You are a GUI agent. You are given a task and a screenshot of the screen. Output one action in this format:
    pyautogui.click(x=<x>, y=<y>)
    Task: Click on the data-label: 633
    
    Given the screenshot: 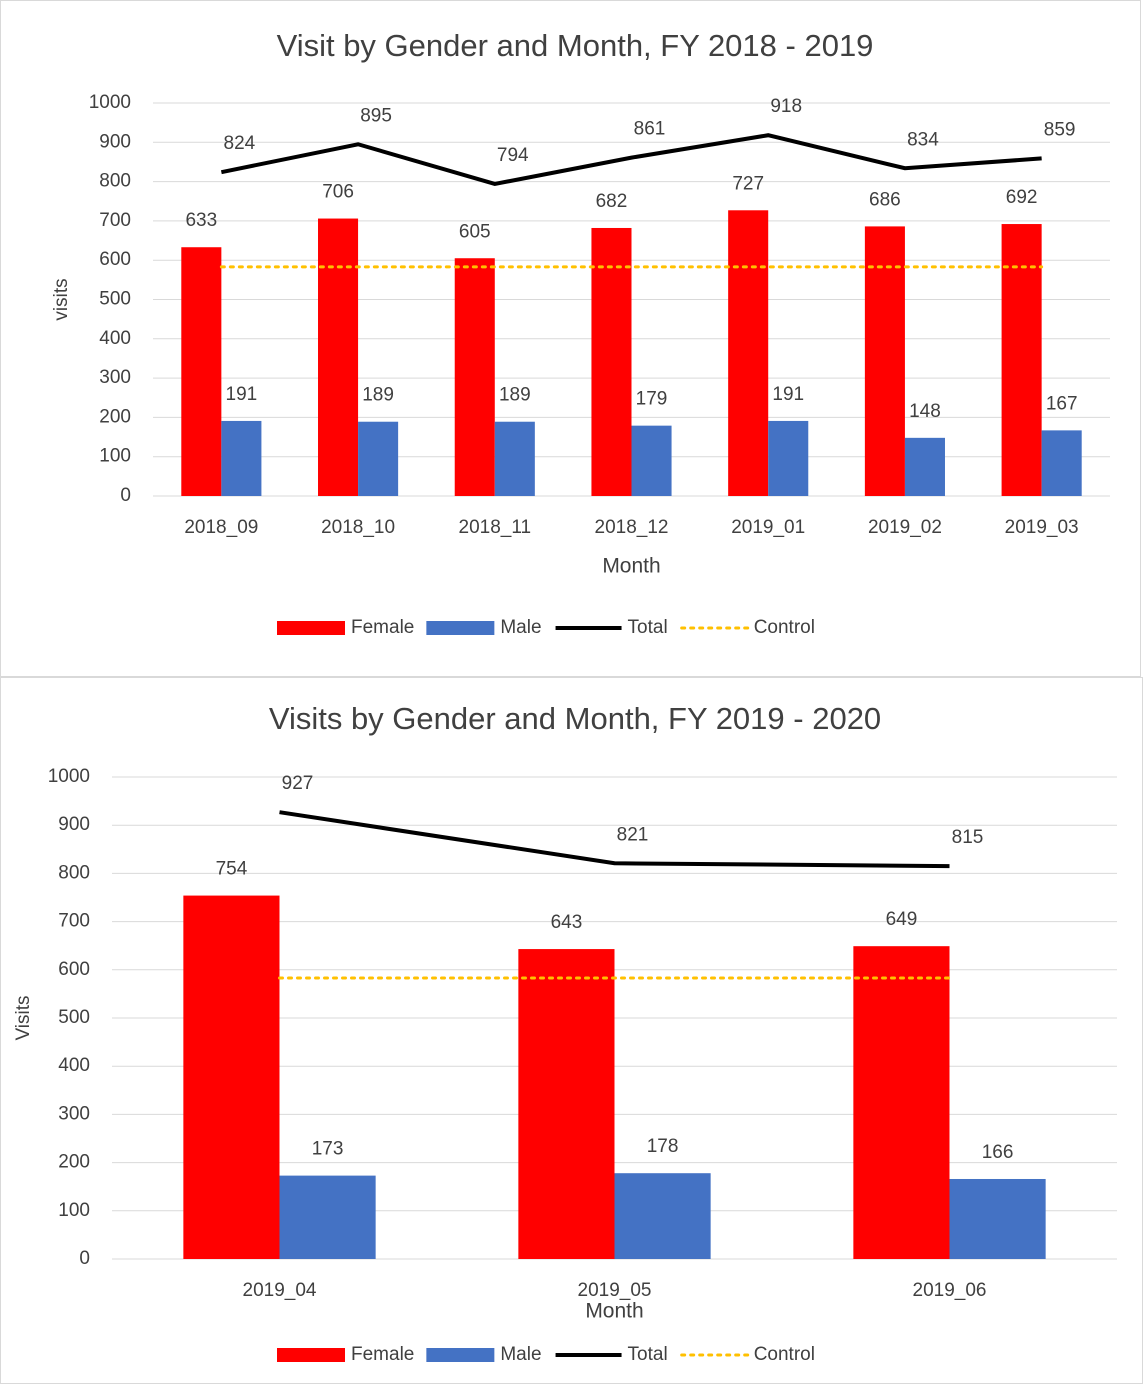 What is the action you would take?
    pyautogui.click(x=201, y=220)
    